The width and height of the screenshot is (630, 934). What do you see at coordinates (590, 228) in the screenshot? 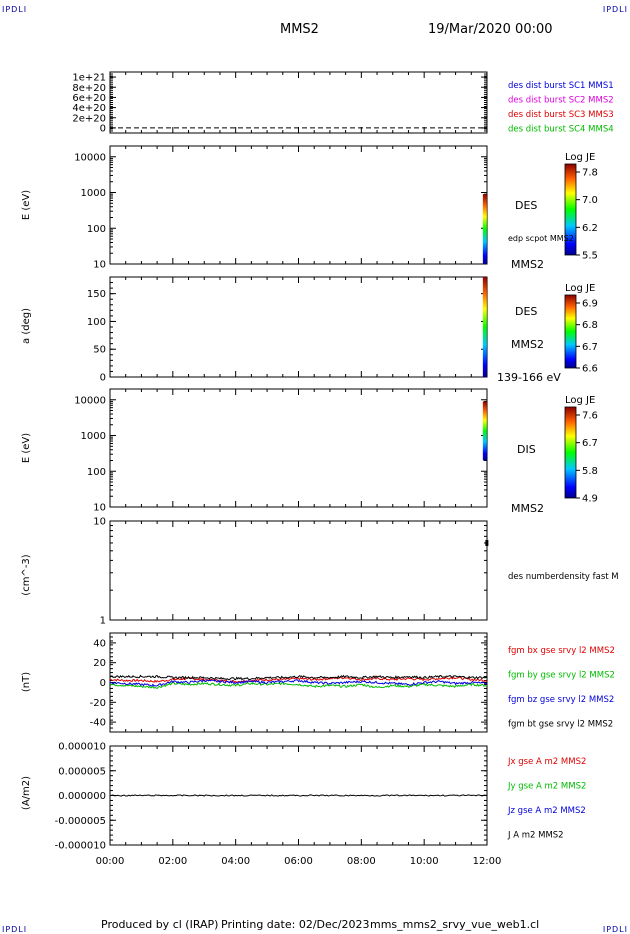
I see `des-energy-colorbar-label: 6.2` at bounding box center [590, 228].